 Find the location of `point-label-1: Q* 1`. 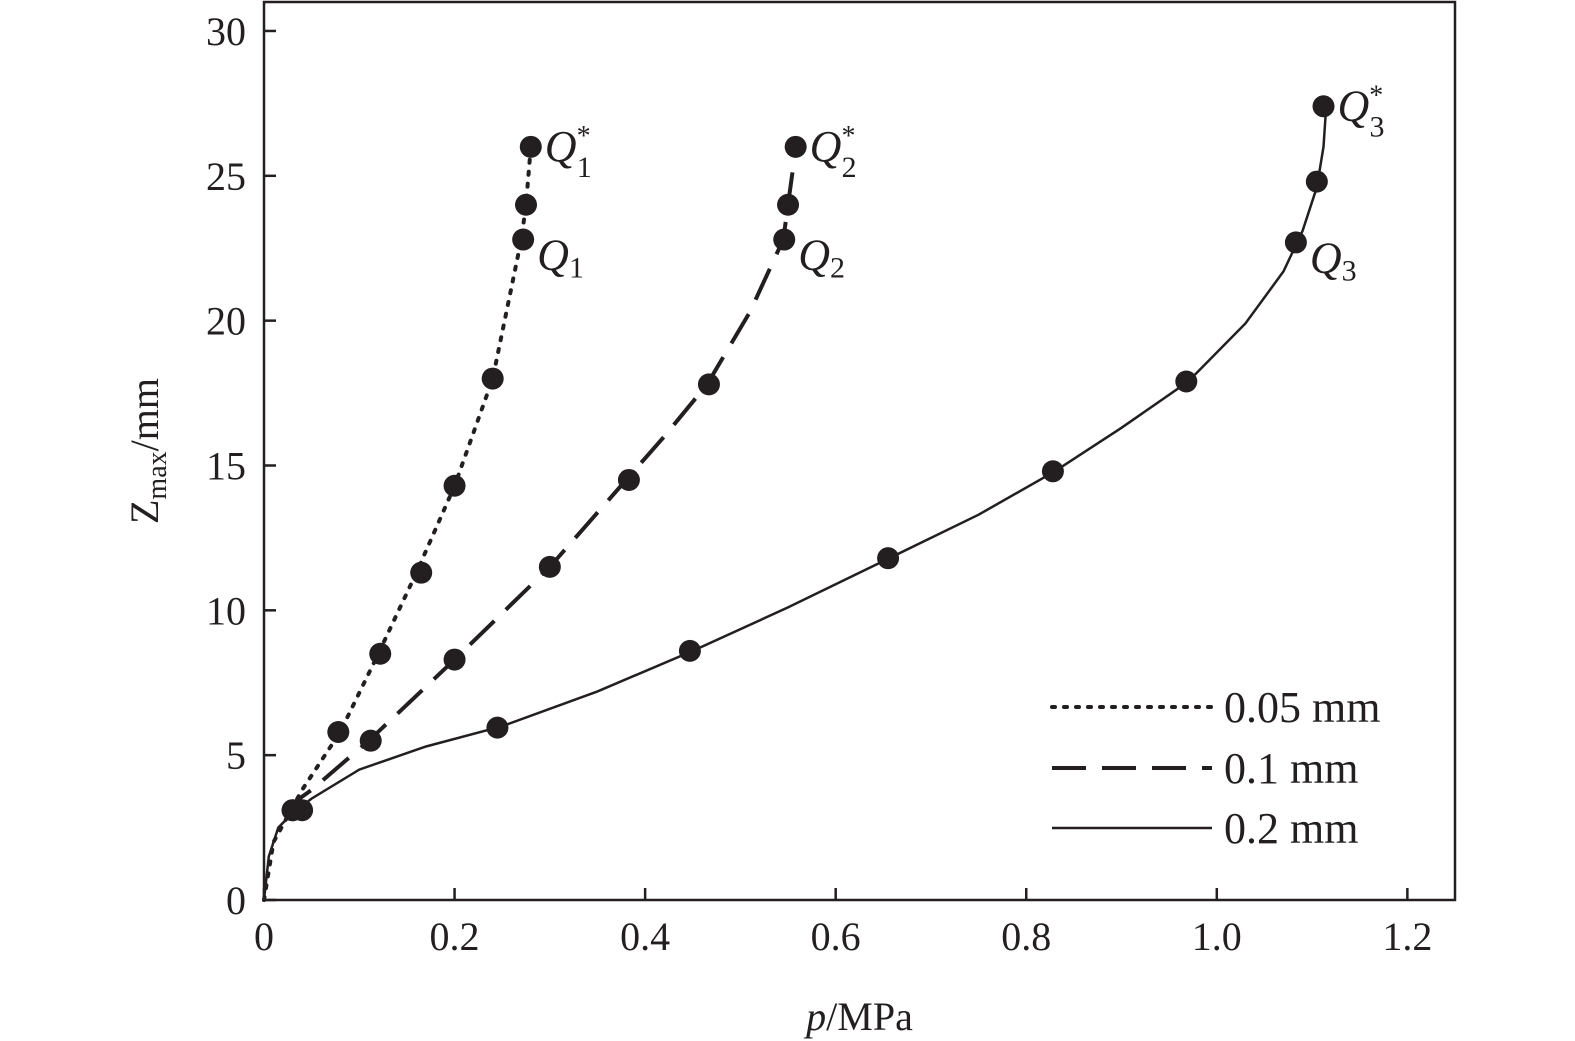

point-label-1: Q* 1 is located at coordinates (568, 152).